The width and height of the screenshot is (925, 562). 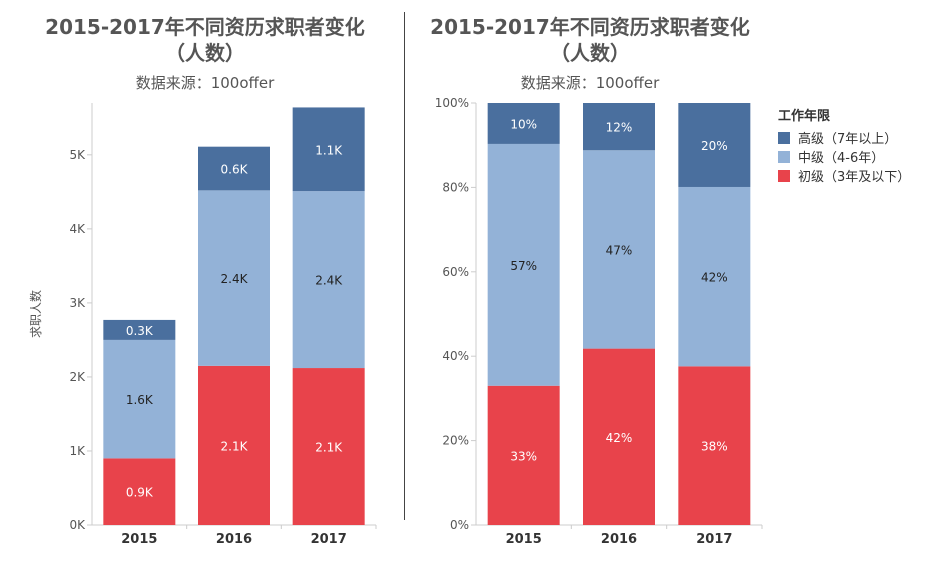 I want to click on chart0-ytick-label: 0K, so click(x=77, y=525).